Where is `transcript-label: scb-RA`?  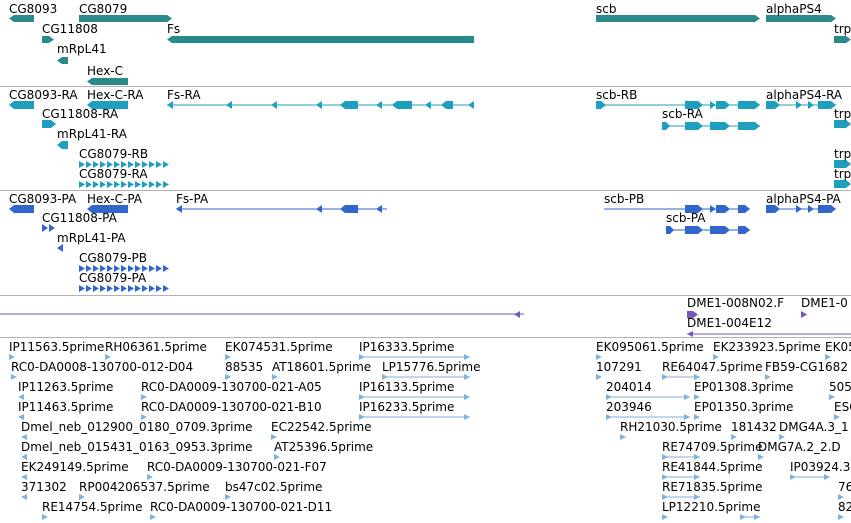
transcript-label: scb-RA is located at coordinates (682, 114).